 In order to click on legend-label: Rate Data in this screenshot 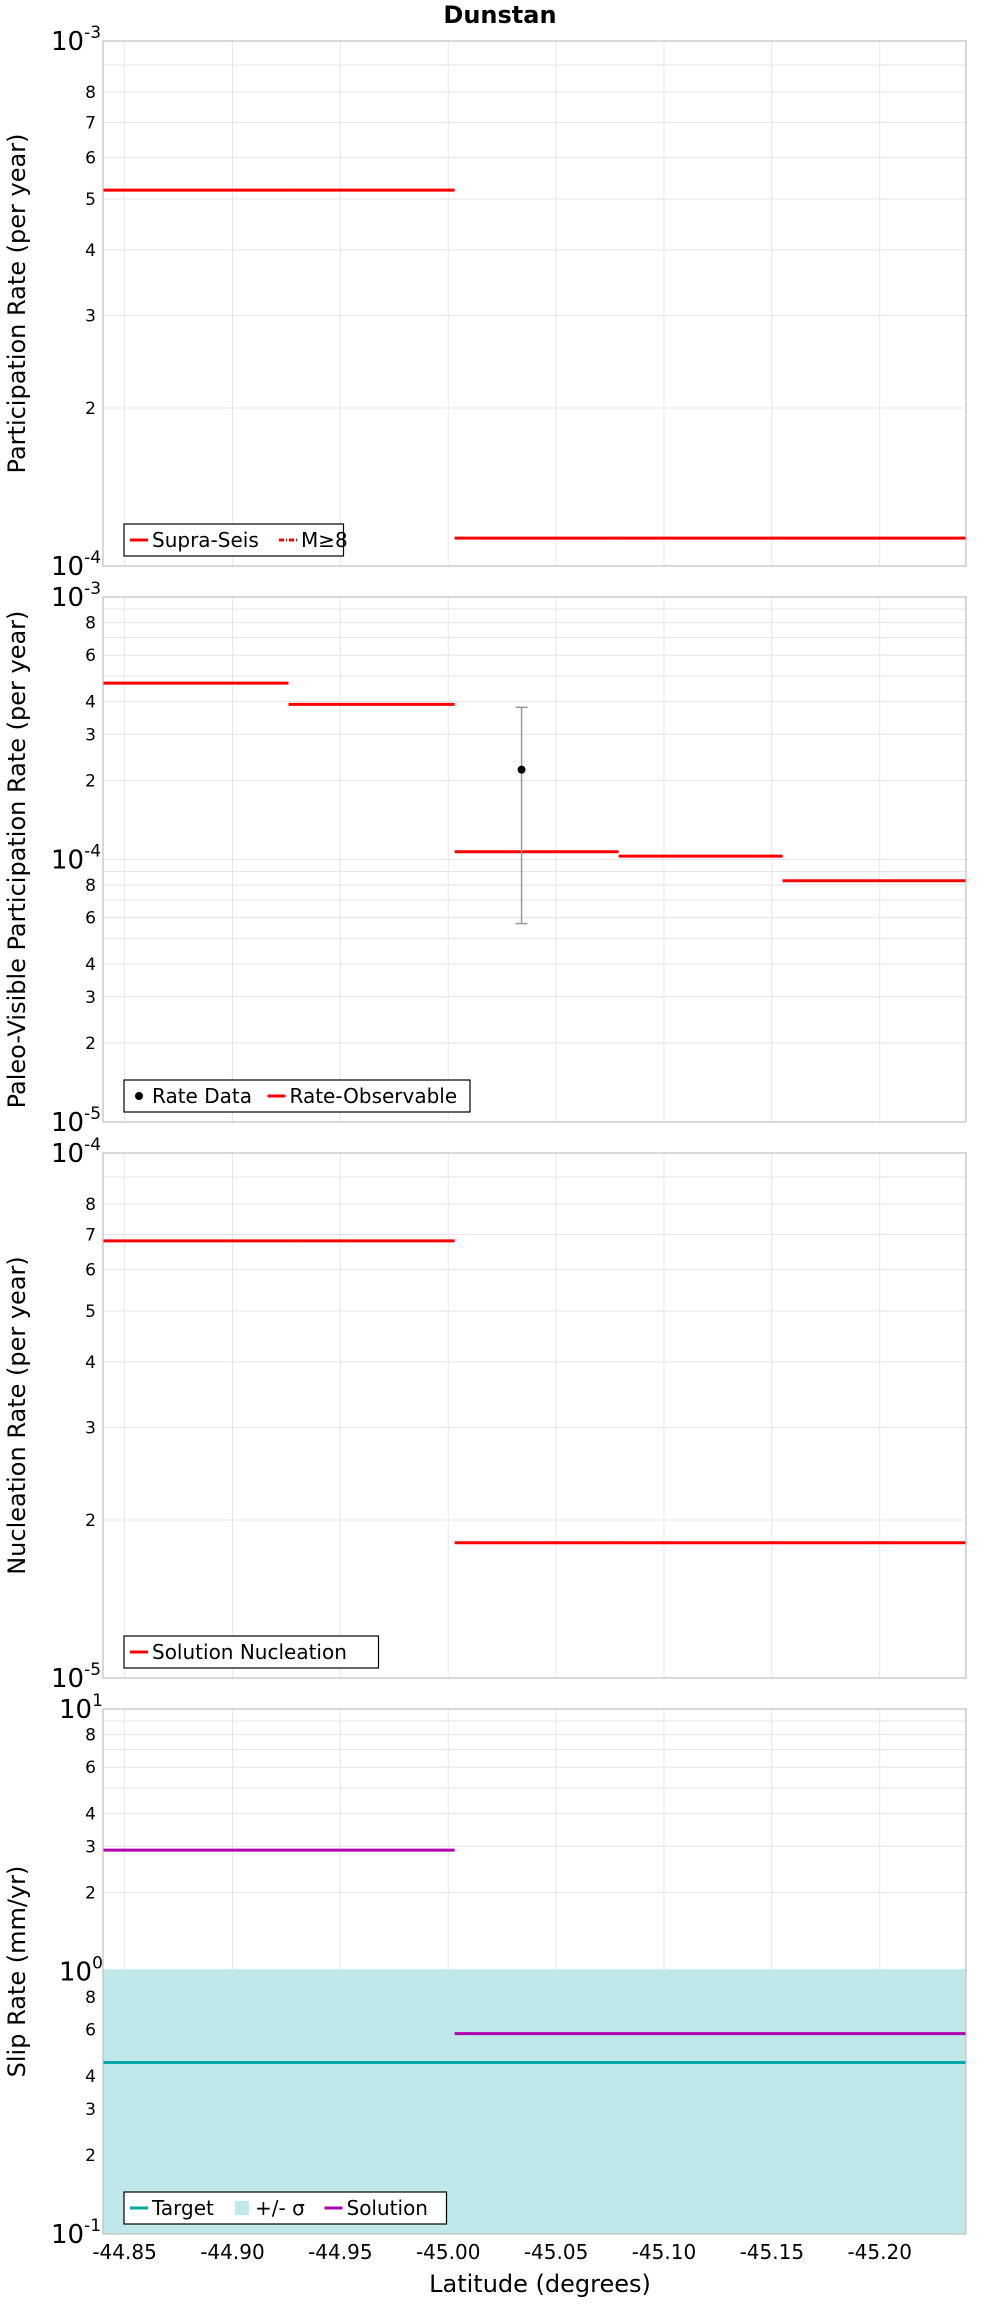, I will do `click(202, 1096)`.